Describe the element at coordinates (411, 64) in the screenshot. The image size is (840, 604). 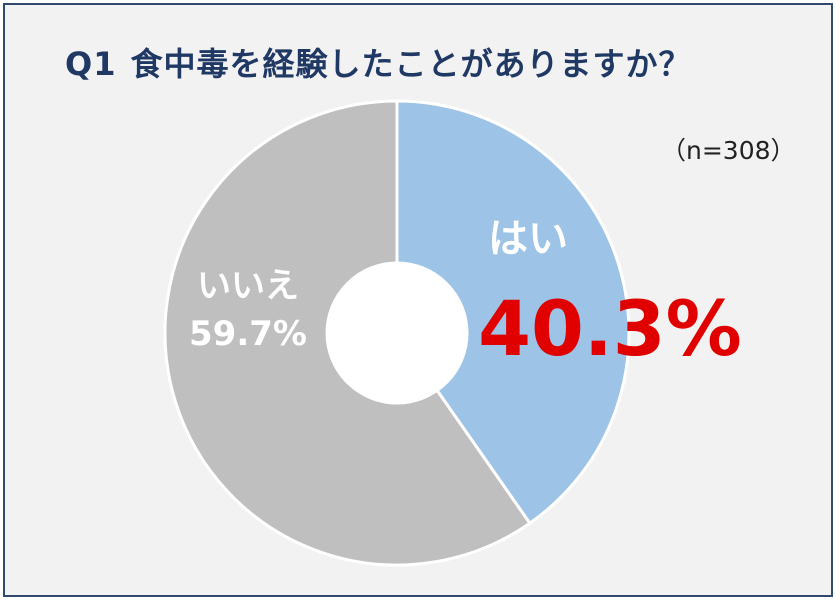
I see `question-text: 食中毒を経験したことがありますか？` at that location.